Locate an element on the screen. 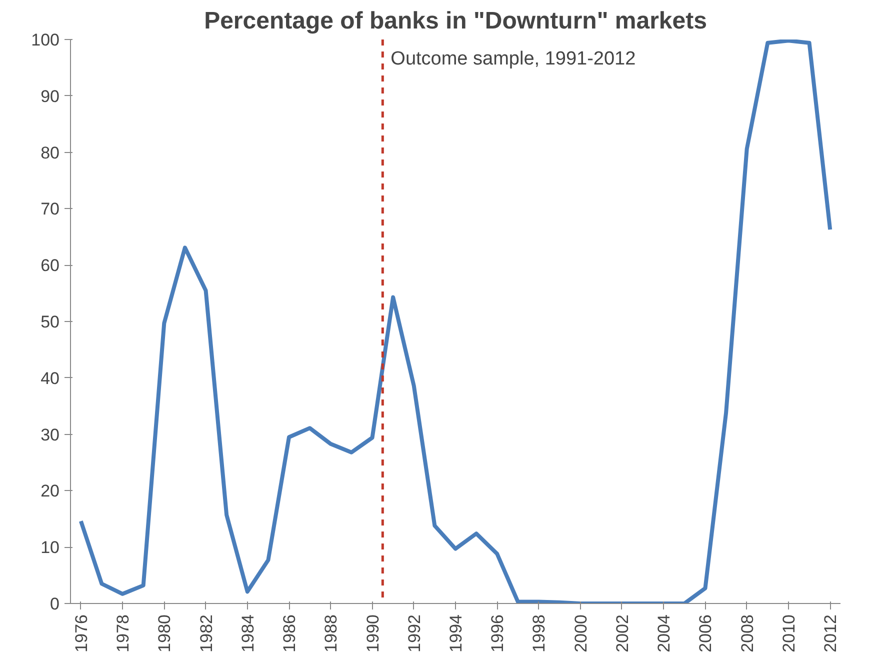  chart-title: Percentage of banks in "Downturn" markets is located at coordinates (455, 21).